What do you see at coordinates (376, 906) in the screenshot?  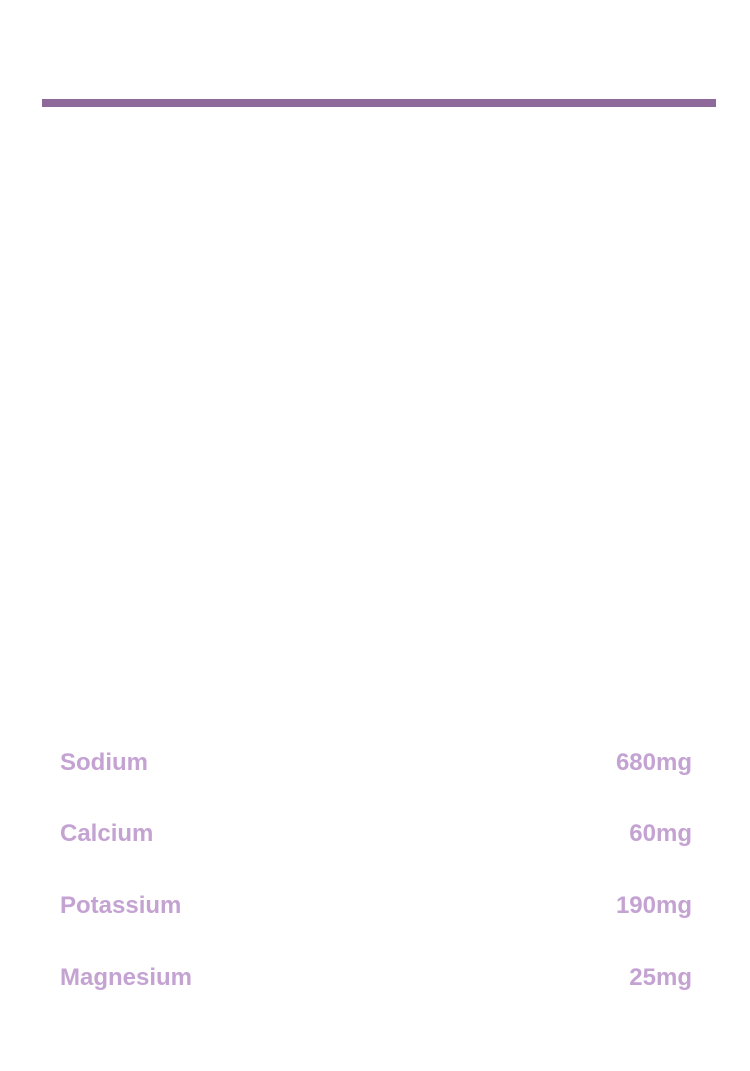 I see `nutrient-row-potassium: Potassium 190mg` at bounding box center [376, 906].